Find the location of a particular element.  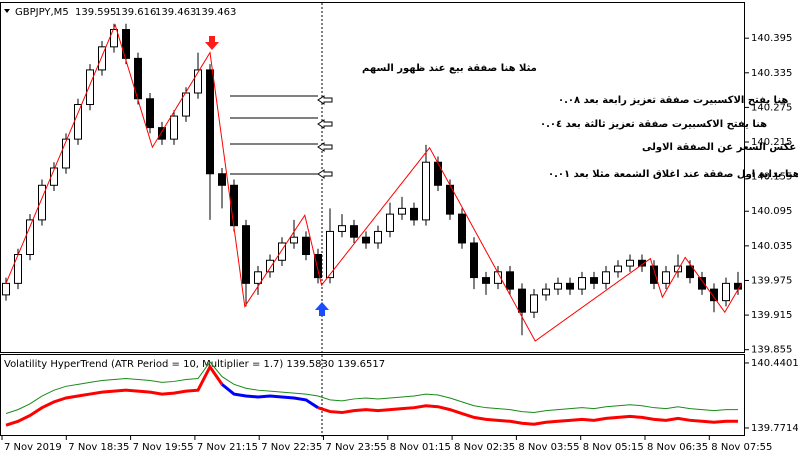

x-tick-label: 8 Nov 06:35 is located at coordinates (677, 447).